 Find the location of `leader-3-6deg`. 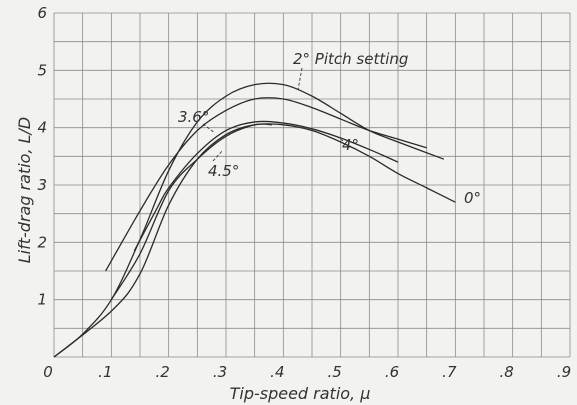

leader-3-6deg is located at coordinates (209, 128).